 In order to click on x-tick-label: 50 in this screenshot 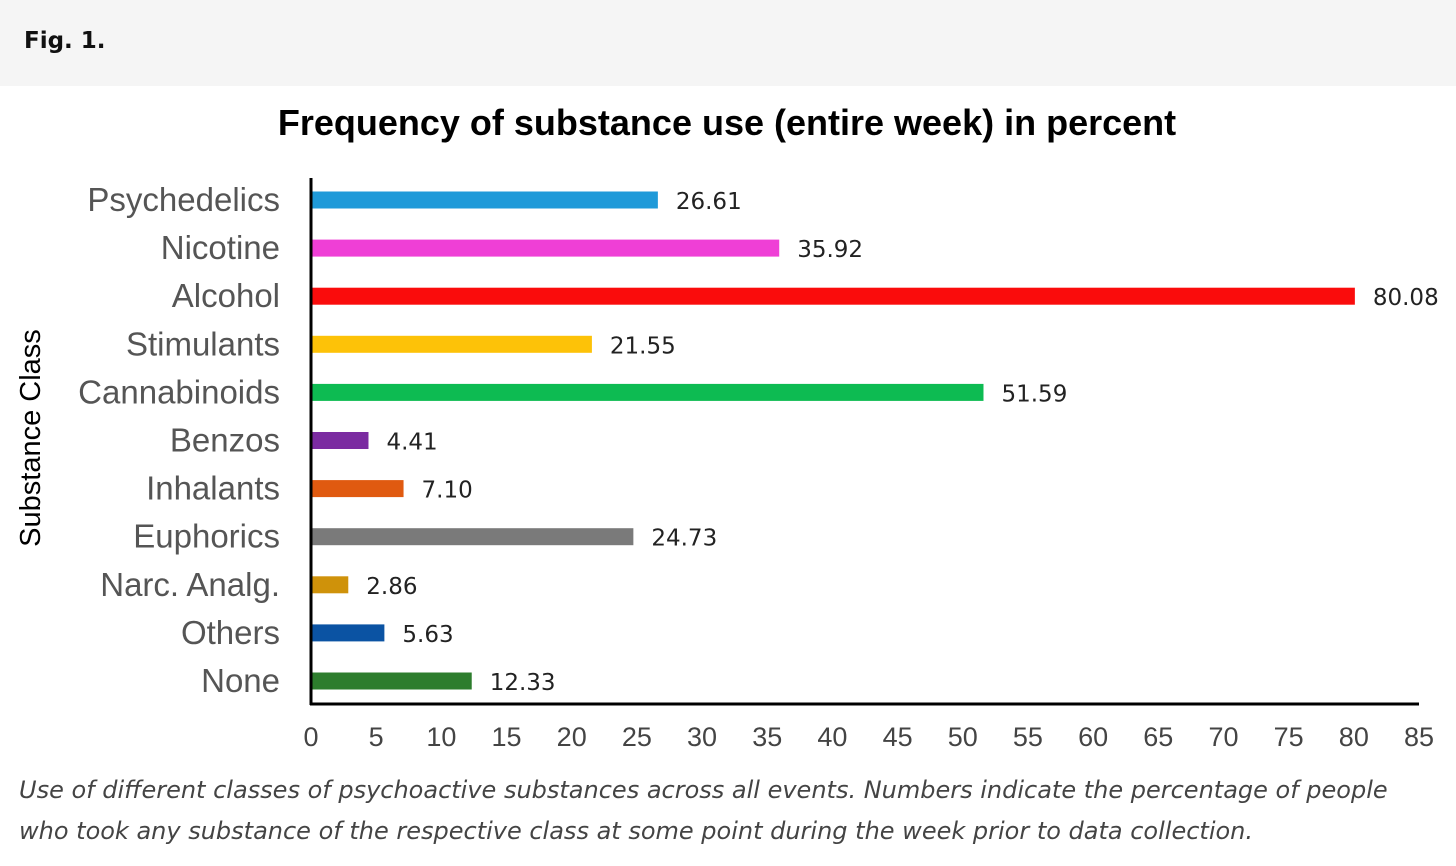, I will do `click(963, 737)`.